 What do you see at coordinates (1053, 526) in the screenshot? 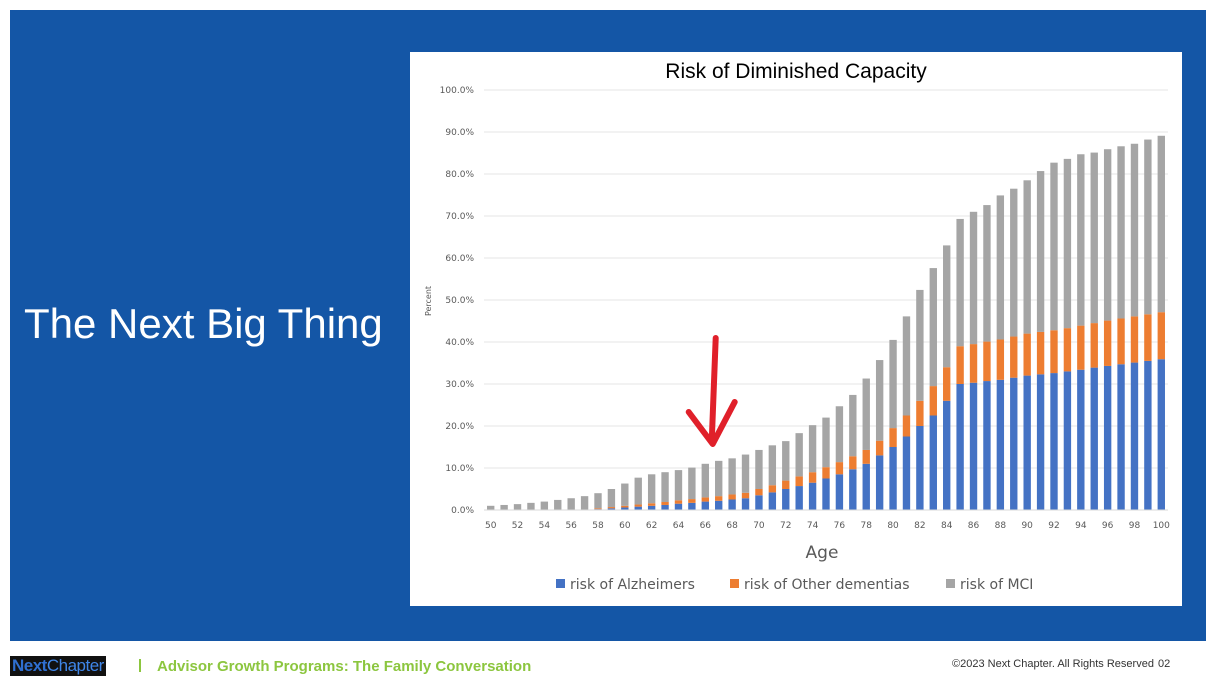
I see `x-tick-label: 92` at bounding box center [1053, 526].